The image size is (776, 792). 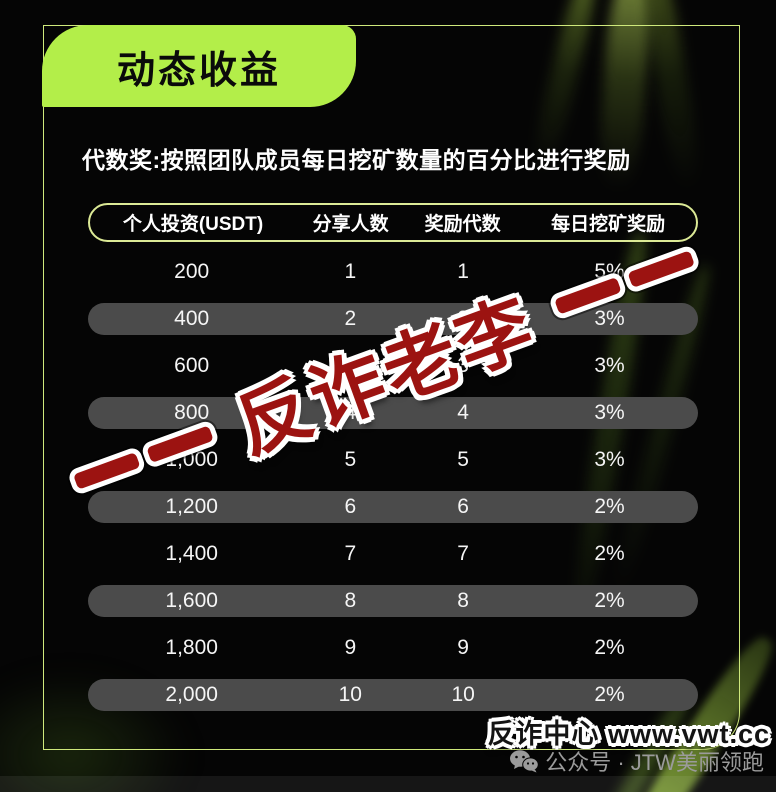 What do you see at coordinates (191, 600) in the screenshot?
I see `table-cell: 1,600` at bounding box center [191, 600].